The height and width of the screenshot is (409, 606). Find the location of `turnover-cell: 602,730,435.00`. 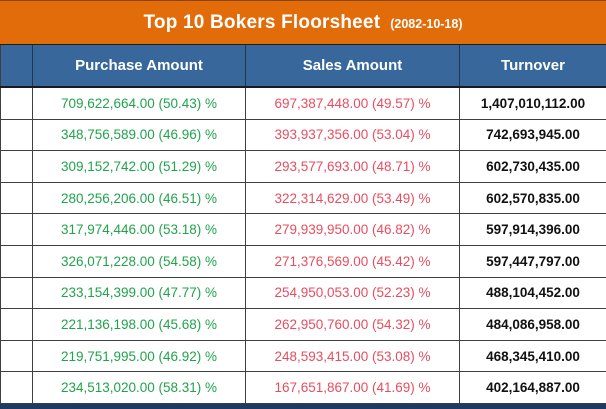

turnover-cell: 602,730,435.00 is located at coordinates (532, 166).